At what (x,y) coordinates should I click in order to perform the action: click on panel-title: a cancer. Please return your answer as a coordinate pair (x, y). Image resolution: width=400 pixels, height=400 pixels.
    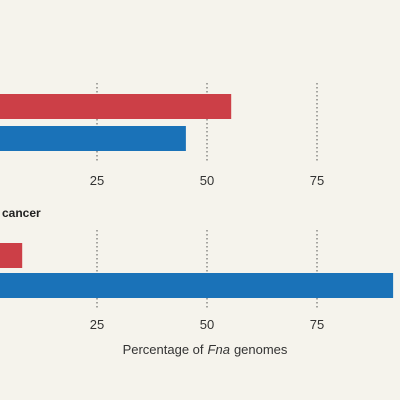
    Looking at the image, I should click on (20, 213).